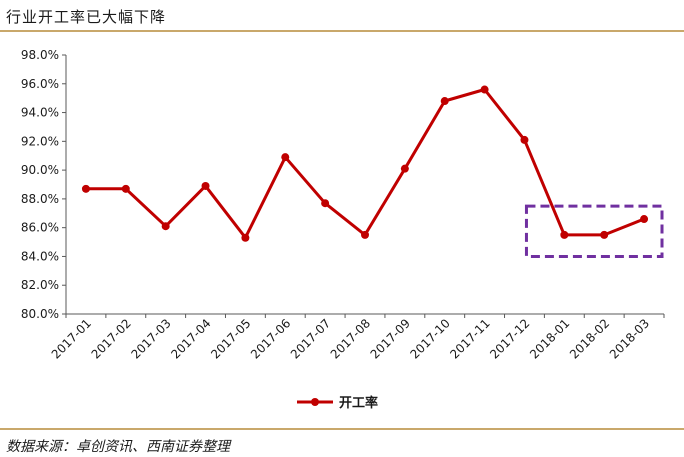 Image resolution: width=684 pixels, height=457 pixels. What do you see at coordinates (40, 285) in the screenshot?
I see `y-tick-label: 82.0%` at bounding box center [40, 285].